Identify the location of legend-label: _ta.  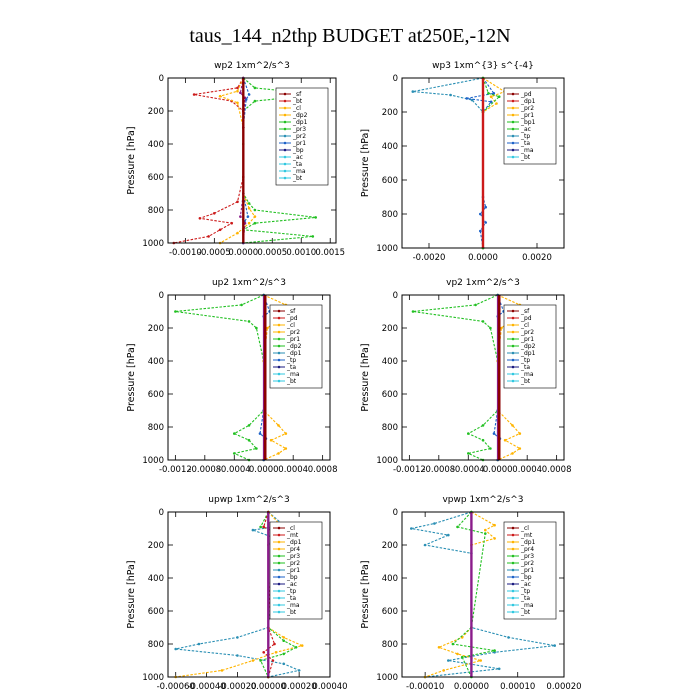
(525, 367).